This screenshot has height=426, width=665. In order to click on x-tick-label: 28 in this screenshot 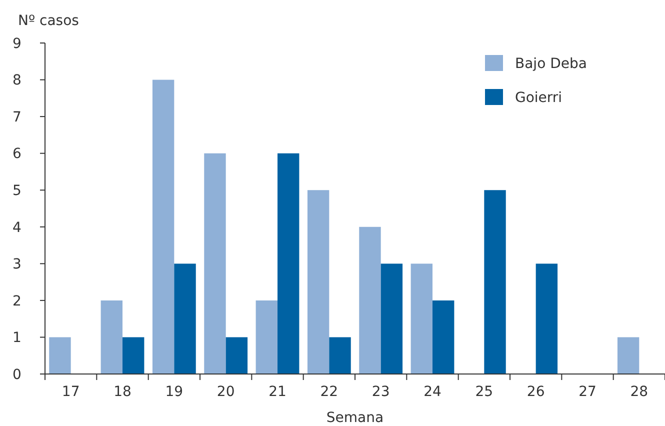, I will do `click(639, 392)`.